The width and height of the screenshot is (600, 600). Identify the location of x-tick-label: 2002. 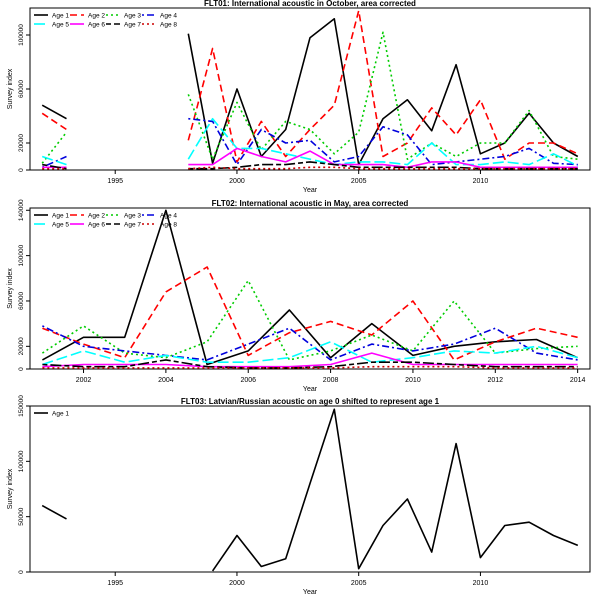
(84, 380).